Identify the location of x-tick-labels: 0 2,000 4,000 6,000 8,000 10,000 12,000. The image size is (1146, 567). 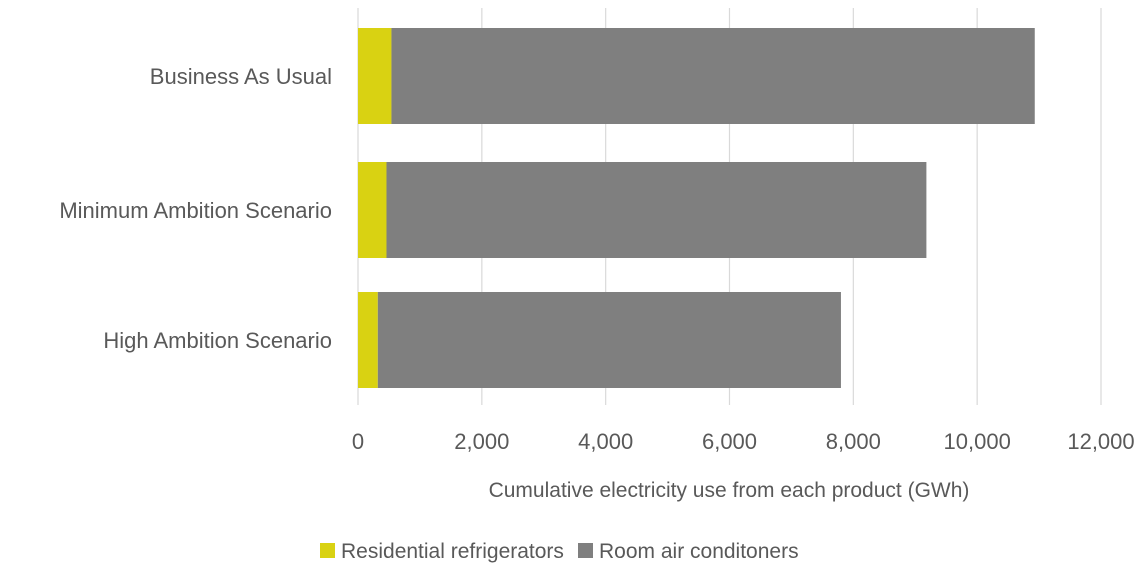
(743, 441).